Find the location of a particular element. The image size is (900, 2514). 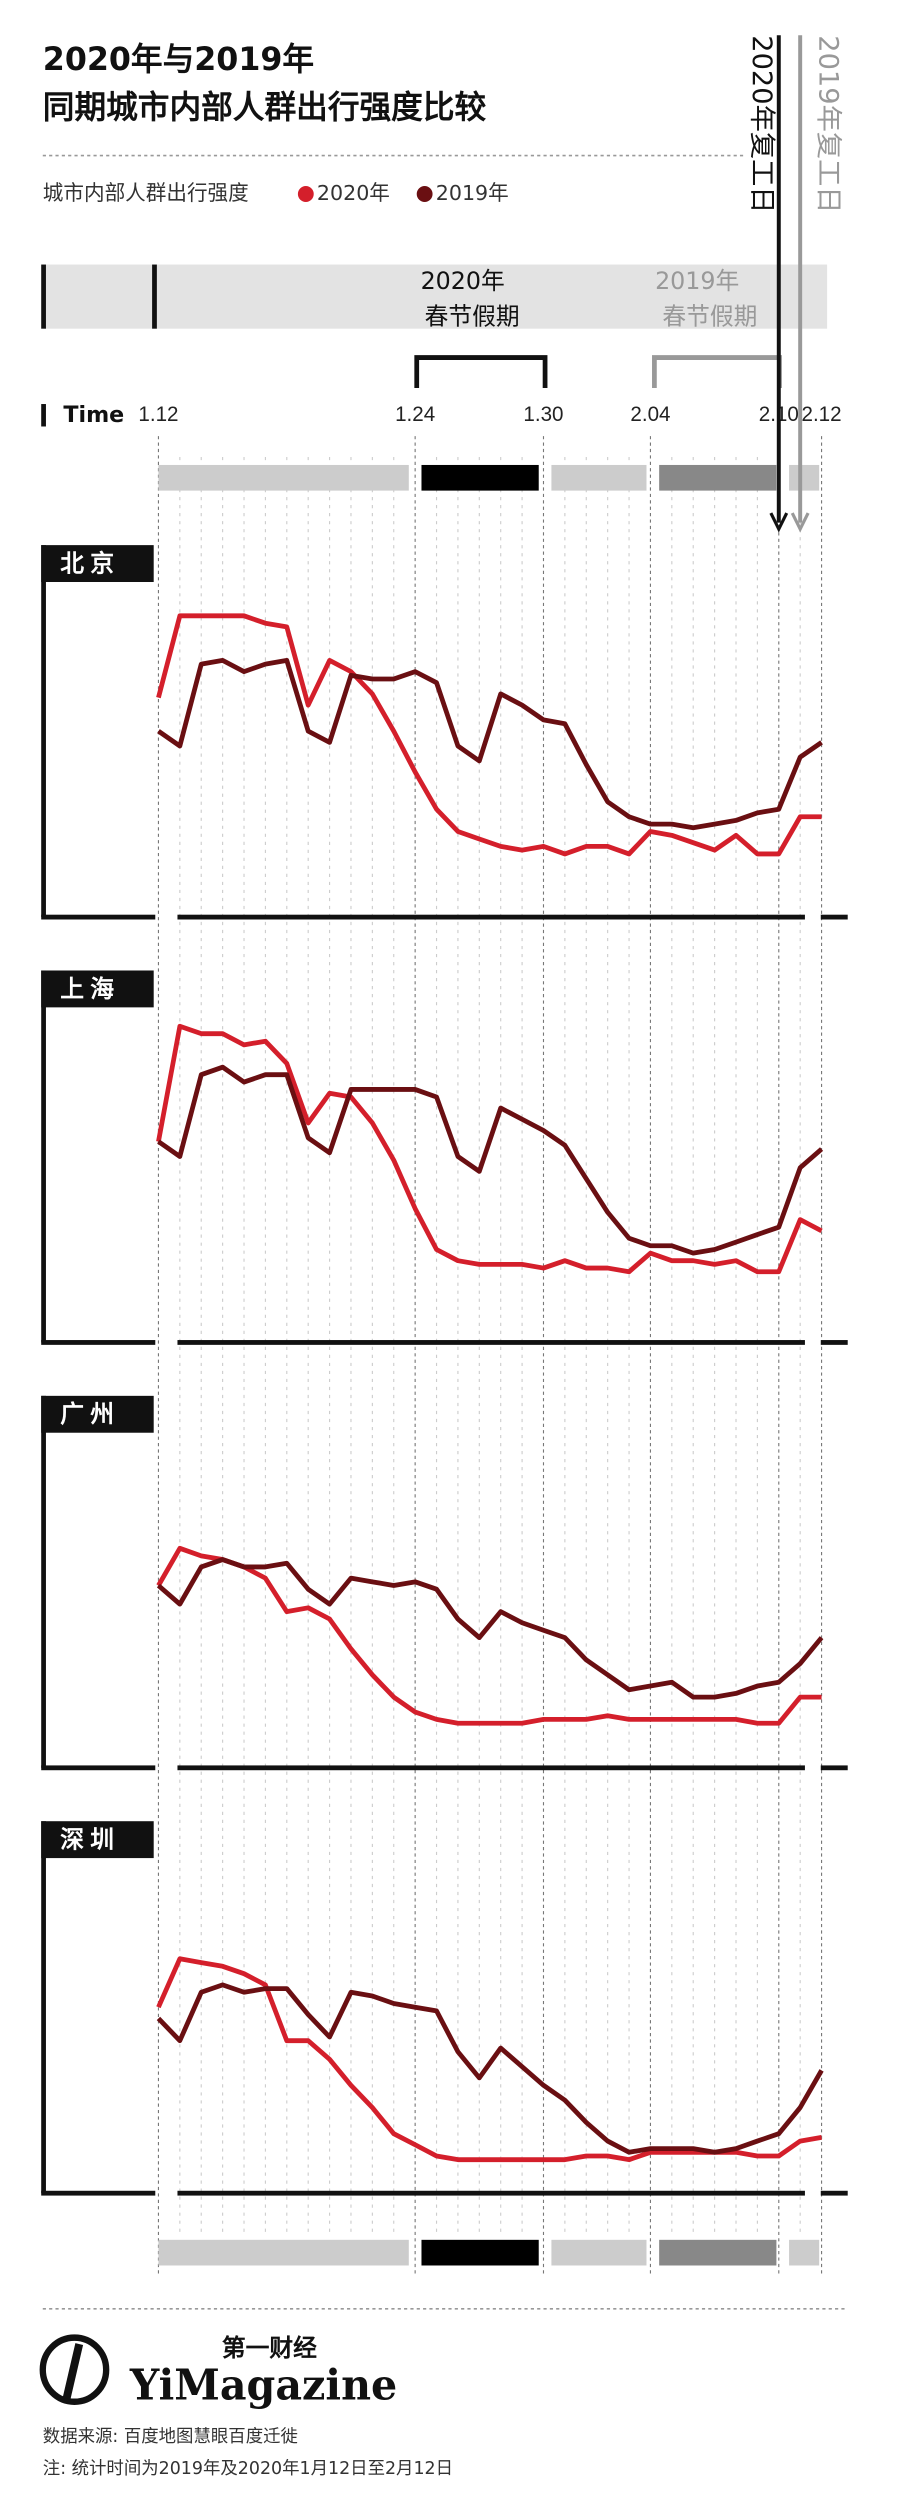

logo-mark is located at coordinates (73, 2371).